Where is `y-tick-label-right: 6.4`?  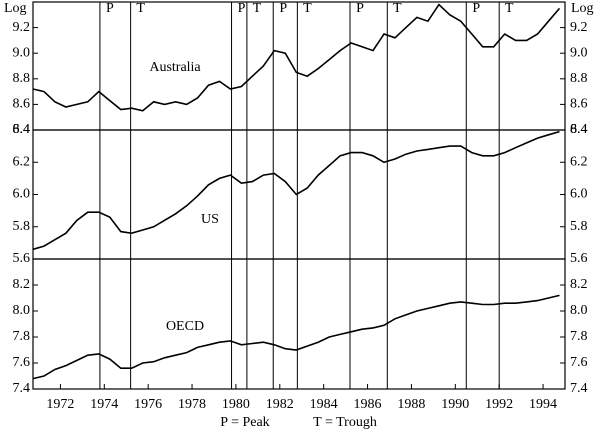 y-tick-label-right: 6.4 is located at coordinates (579, 129).